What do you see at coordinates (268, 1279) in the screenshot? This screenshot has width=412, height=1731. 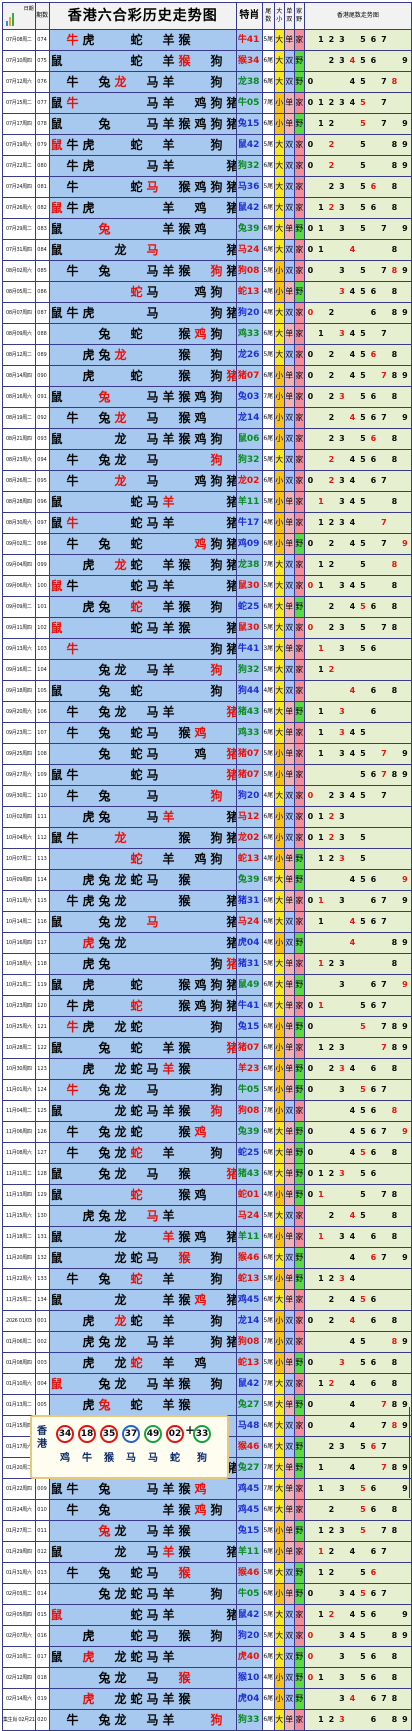 I see `tail-count: 5尾` at bounding box center [268, 1279].